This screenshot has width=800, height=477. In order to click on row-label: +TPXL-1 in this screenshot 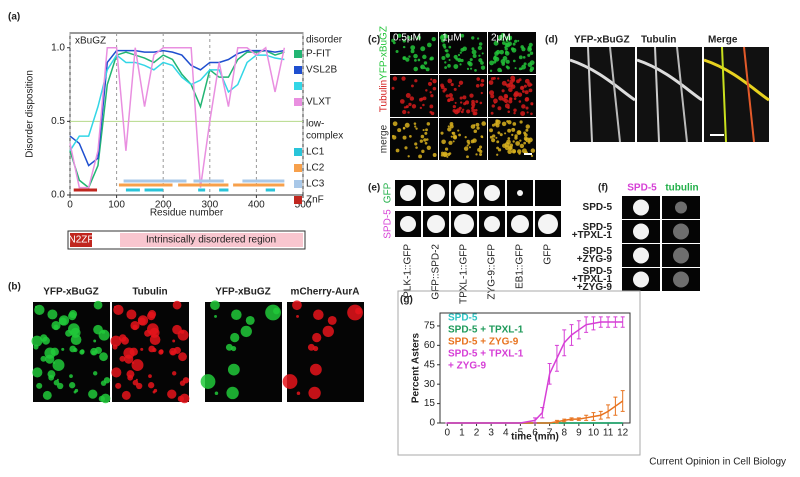, I will do `click(592, 235)`.